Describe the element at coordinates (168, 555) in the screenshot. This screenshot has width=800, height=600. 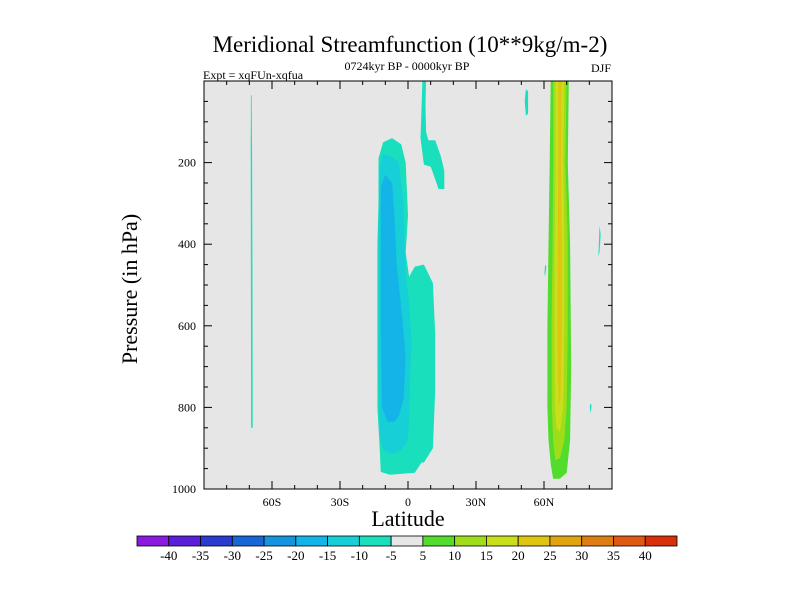
I see `colorbar-label: -40` at that location.